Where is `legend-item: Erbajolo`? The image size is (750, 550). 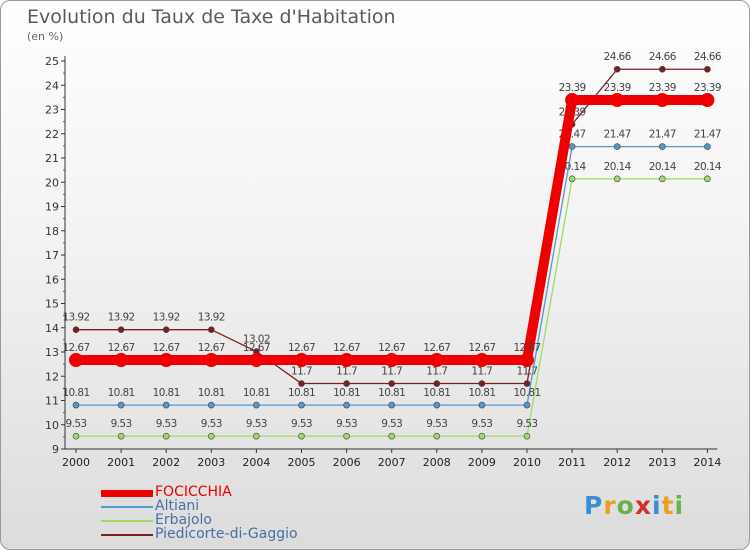
legend-item: Erbajolo is located at coordinates (221, 520).